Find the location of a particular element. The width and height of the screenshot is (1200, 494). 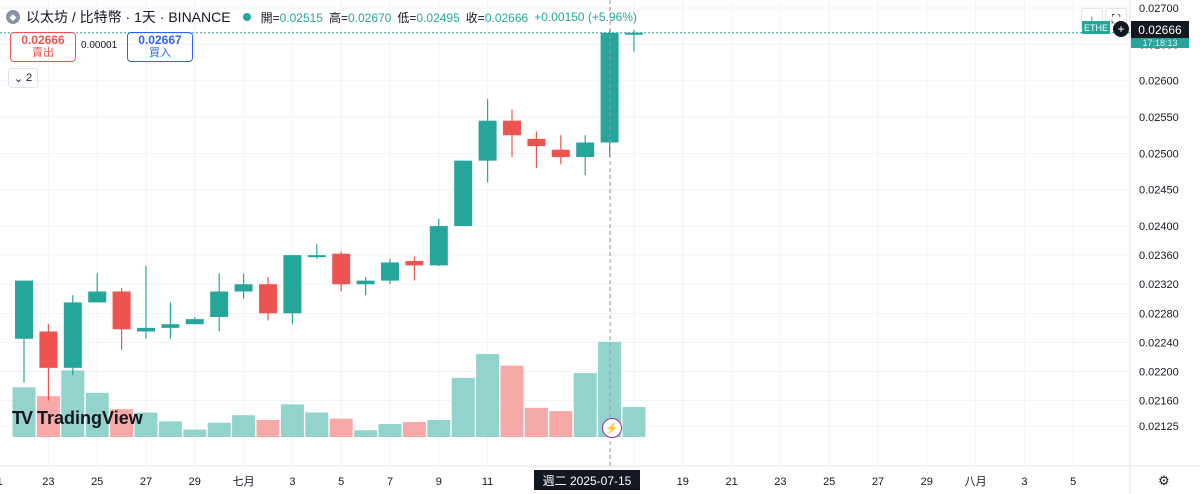

price-change: +0.00150 (+5.96%) is located at coordinates (585, 17).